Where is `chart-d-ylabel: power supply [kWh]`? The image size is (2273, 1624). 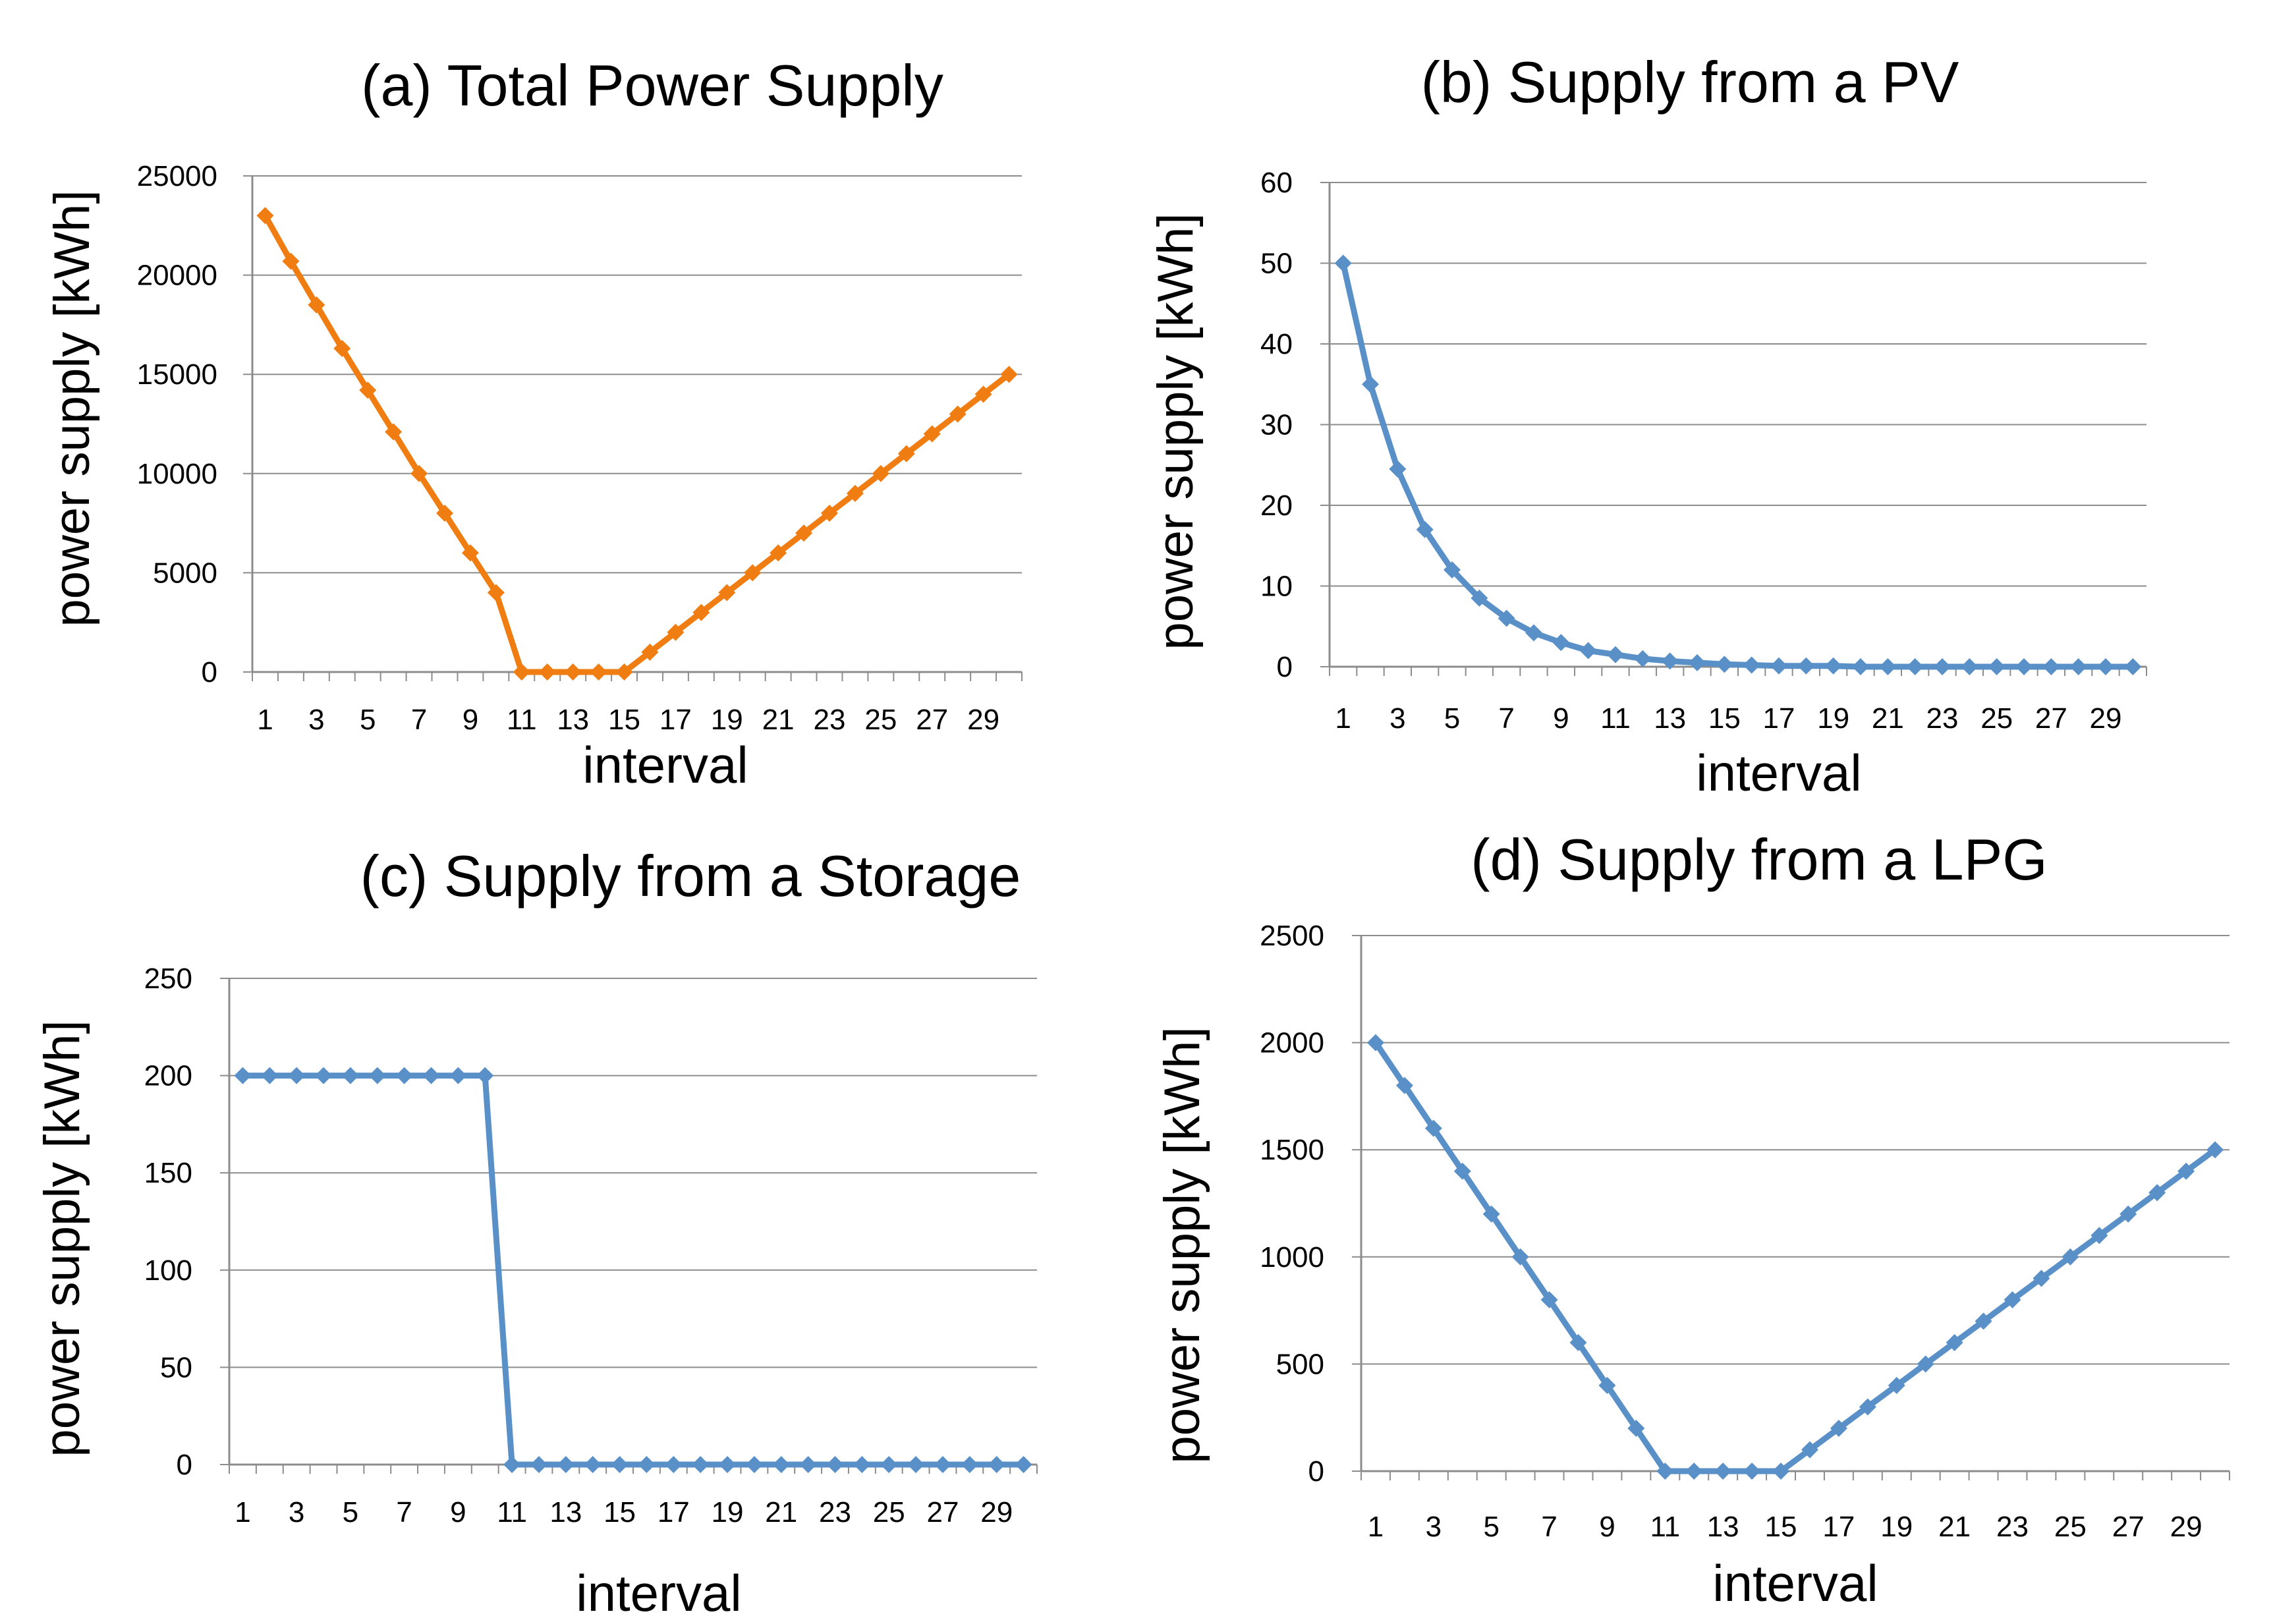
chart-d-ylabel: power supply [kWh] is located at coordinates (1182, 1244).